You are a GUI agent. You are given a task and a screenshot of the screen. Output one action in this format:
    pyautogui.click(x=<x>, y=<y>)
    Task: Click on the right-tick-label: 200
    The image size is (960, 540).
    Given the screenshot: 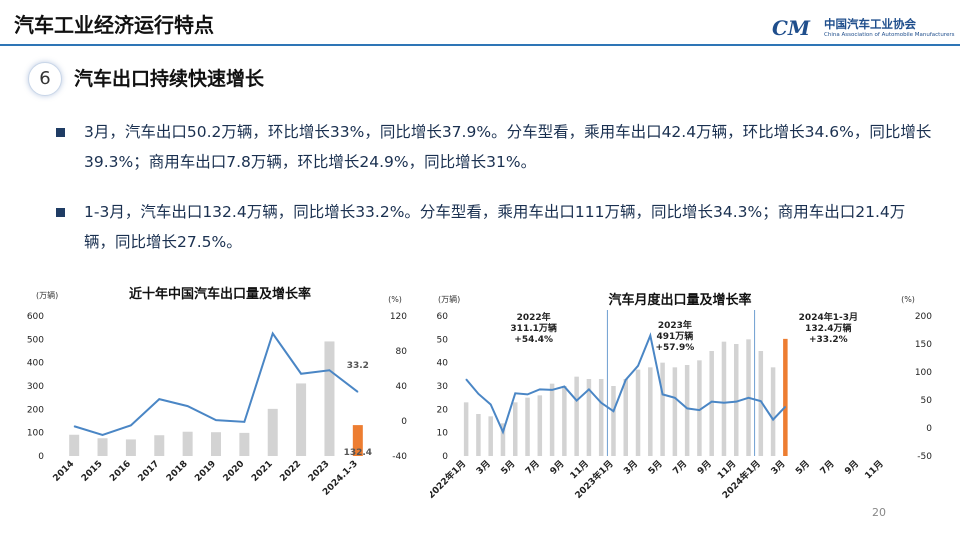 What is the action you would take?
    pyautogui.click(x=923, y=317)
    